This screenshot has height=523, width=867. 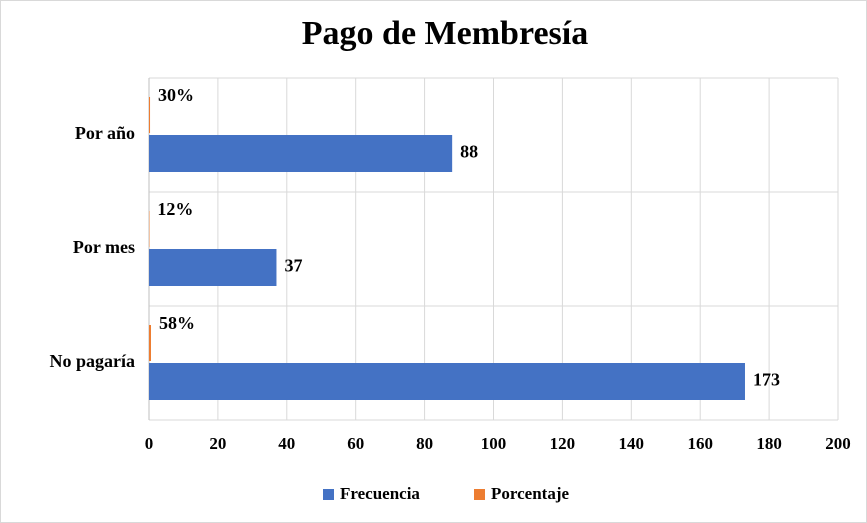 What do you see at coordinates (563, 443) in the screenshot?
I see `x-tick-label: 120` at bounding box center [563, 443].